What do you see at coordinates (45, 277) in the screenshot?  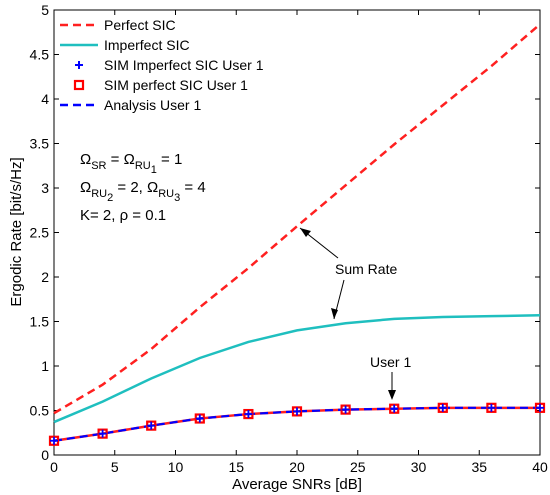 I see `y-tick-label: 2` at bounding box center [45, 277].